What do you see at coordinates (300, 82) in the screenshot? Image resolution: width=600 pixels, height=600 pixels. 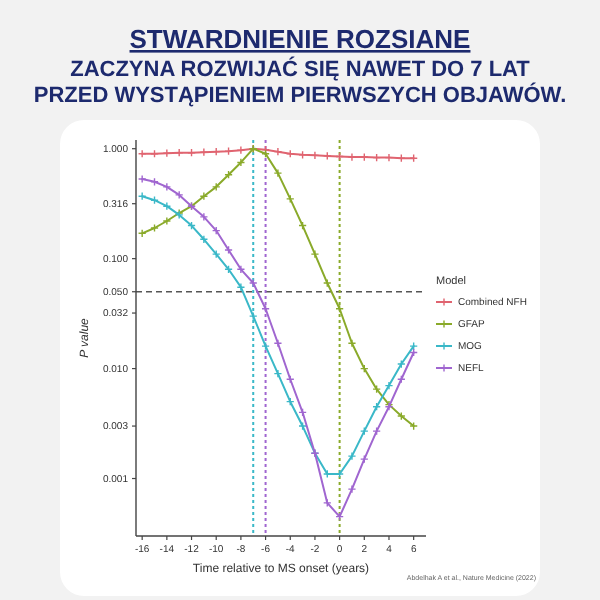 I see `chart-subtitle: ZACZYNA ROZWIJAĆ SIĘ NAWET DO 7 LAT PRZED WYSTĄPIENIEM PIERWSZYCH OBJAWÓW.` at bounding box center [300, 82].